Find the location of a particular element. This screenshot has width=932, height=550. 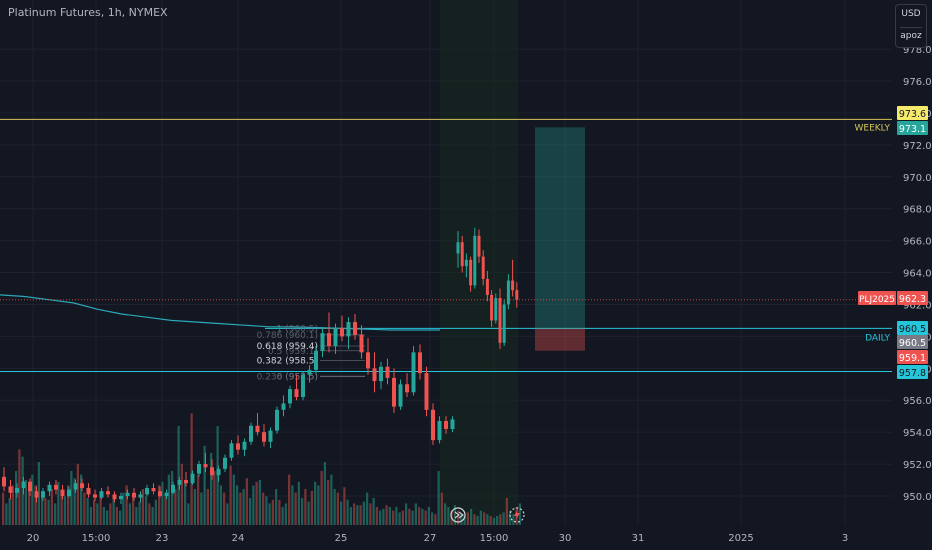

time-tick-label: 3 is located at coordinates (845, 538).